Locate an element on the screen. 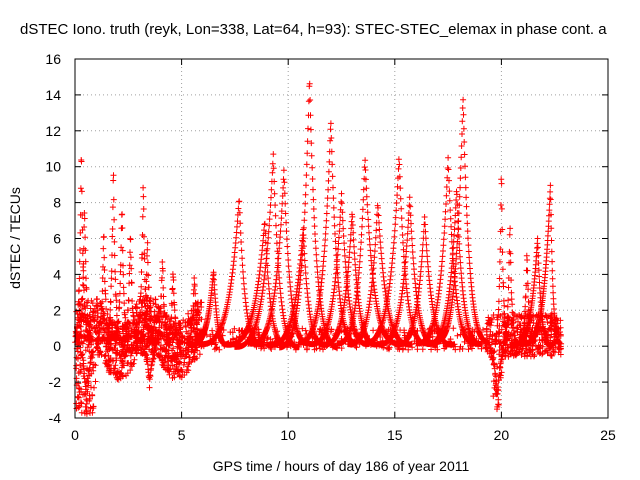 The height and width of the screenshot is (480, 640). x-tick-label: 15 is located at coordinates (395, 435).